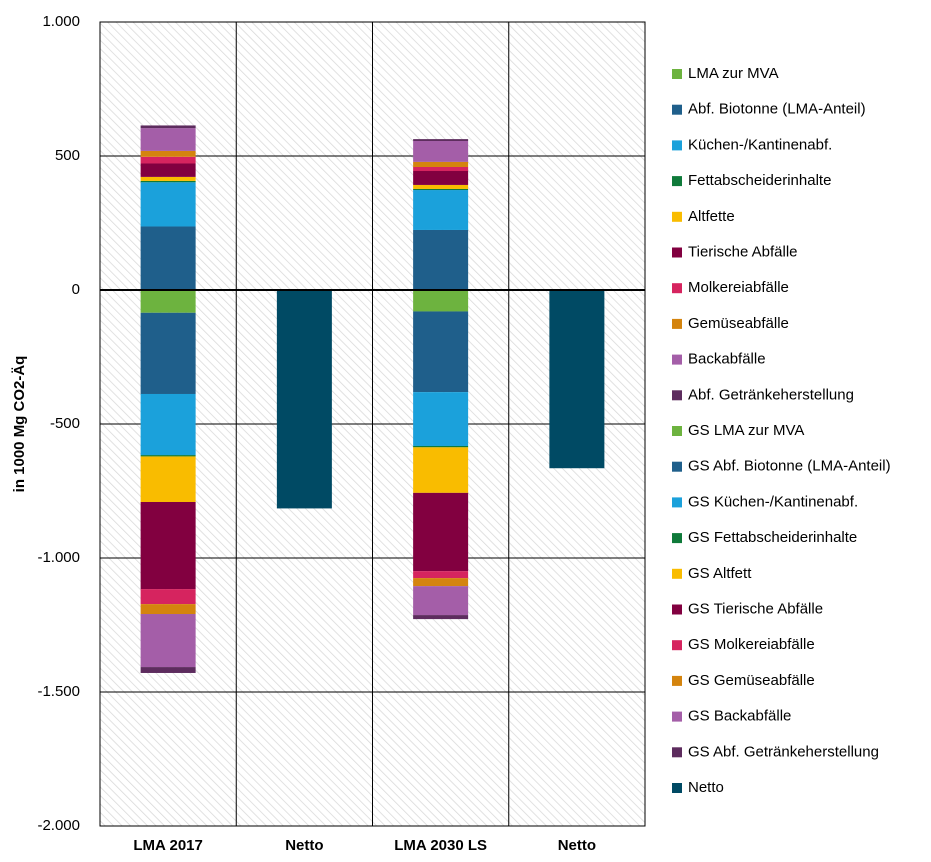 The image size is (931, 862). I want to click on legend-label: Altfette, so click(711, 216).